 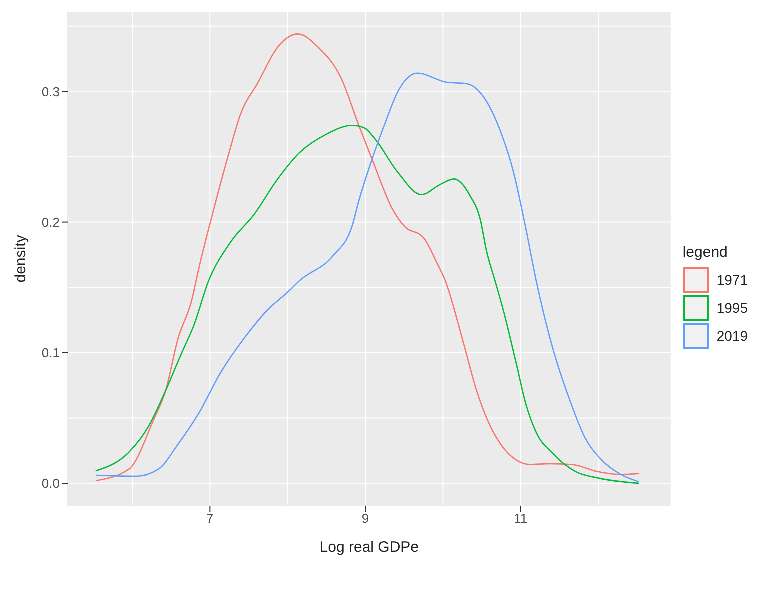 I want to click on y-tick-label: 0.2, so click(x=51, y=222).